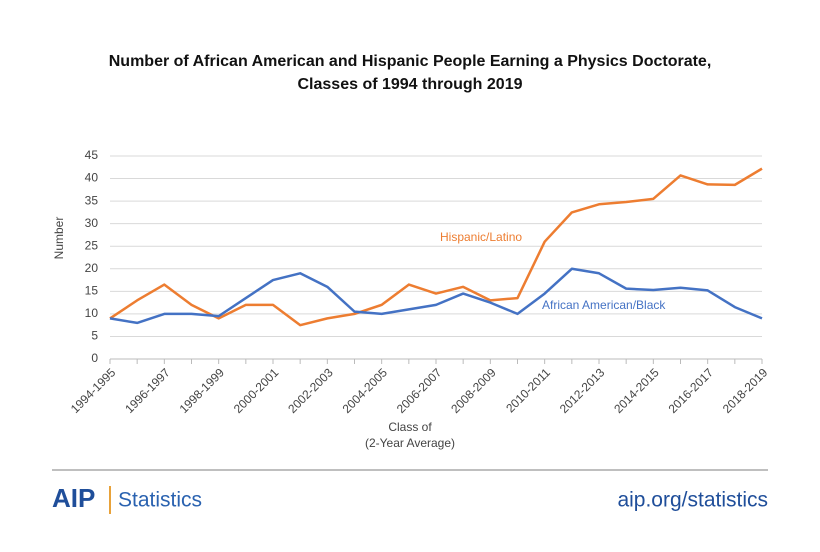  What do you see at coordinates (59, 238) in the screenshot?
I see `y-axis-title: Number` at bounding box center [59, 238].